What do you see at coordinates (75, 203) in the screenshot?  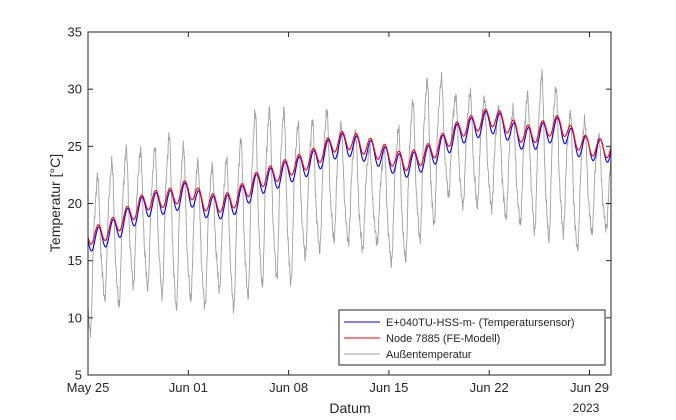 I see `y-tick-label: 20` at bounding box center [75, 203].